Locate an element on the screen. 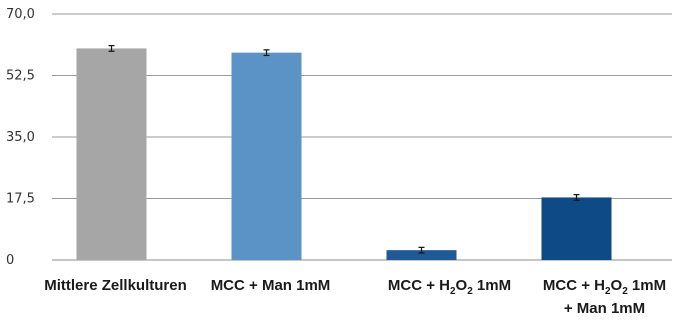  label-text: + Man 1mM is located at coordinates (604, 308).